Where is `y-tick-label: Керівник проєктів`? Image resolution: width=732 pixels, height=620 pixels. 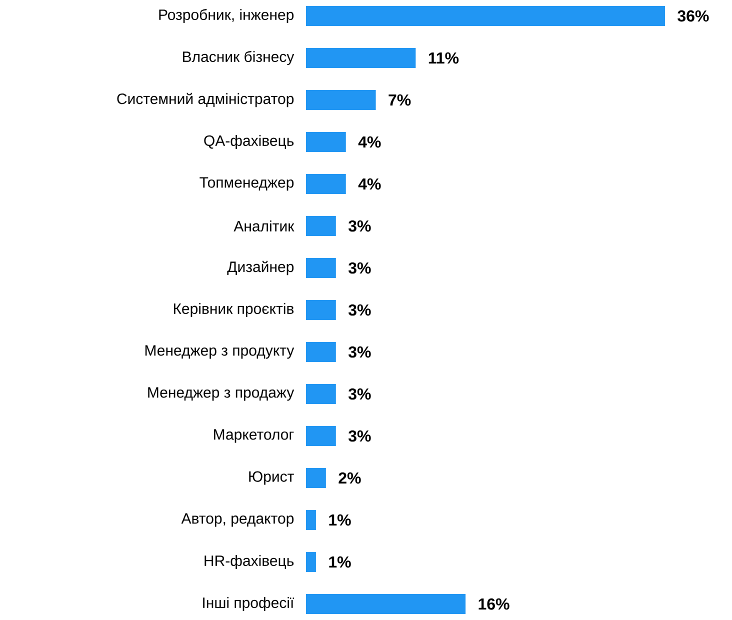
y-tick-label: Керівник проєктів is located at coordinates (234, 310).